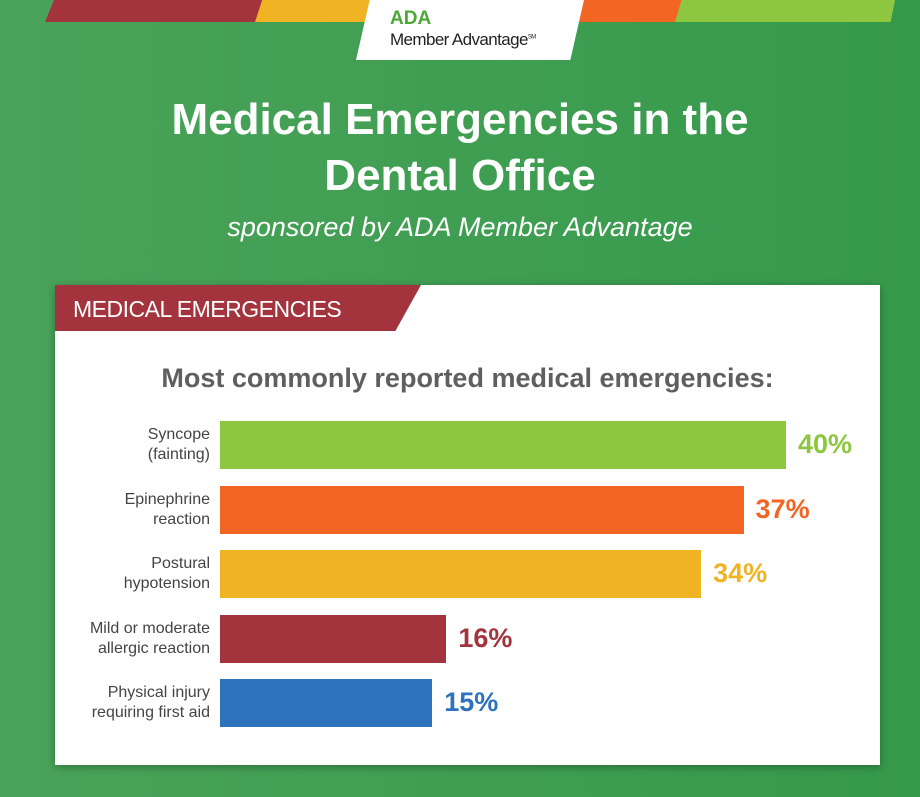  I want to click on category-label-line: (fainting), so click(178, 454).